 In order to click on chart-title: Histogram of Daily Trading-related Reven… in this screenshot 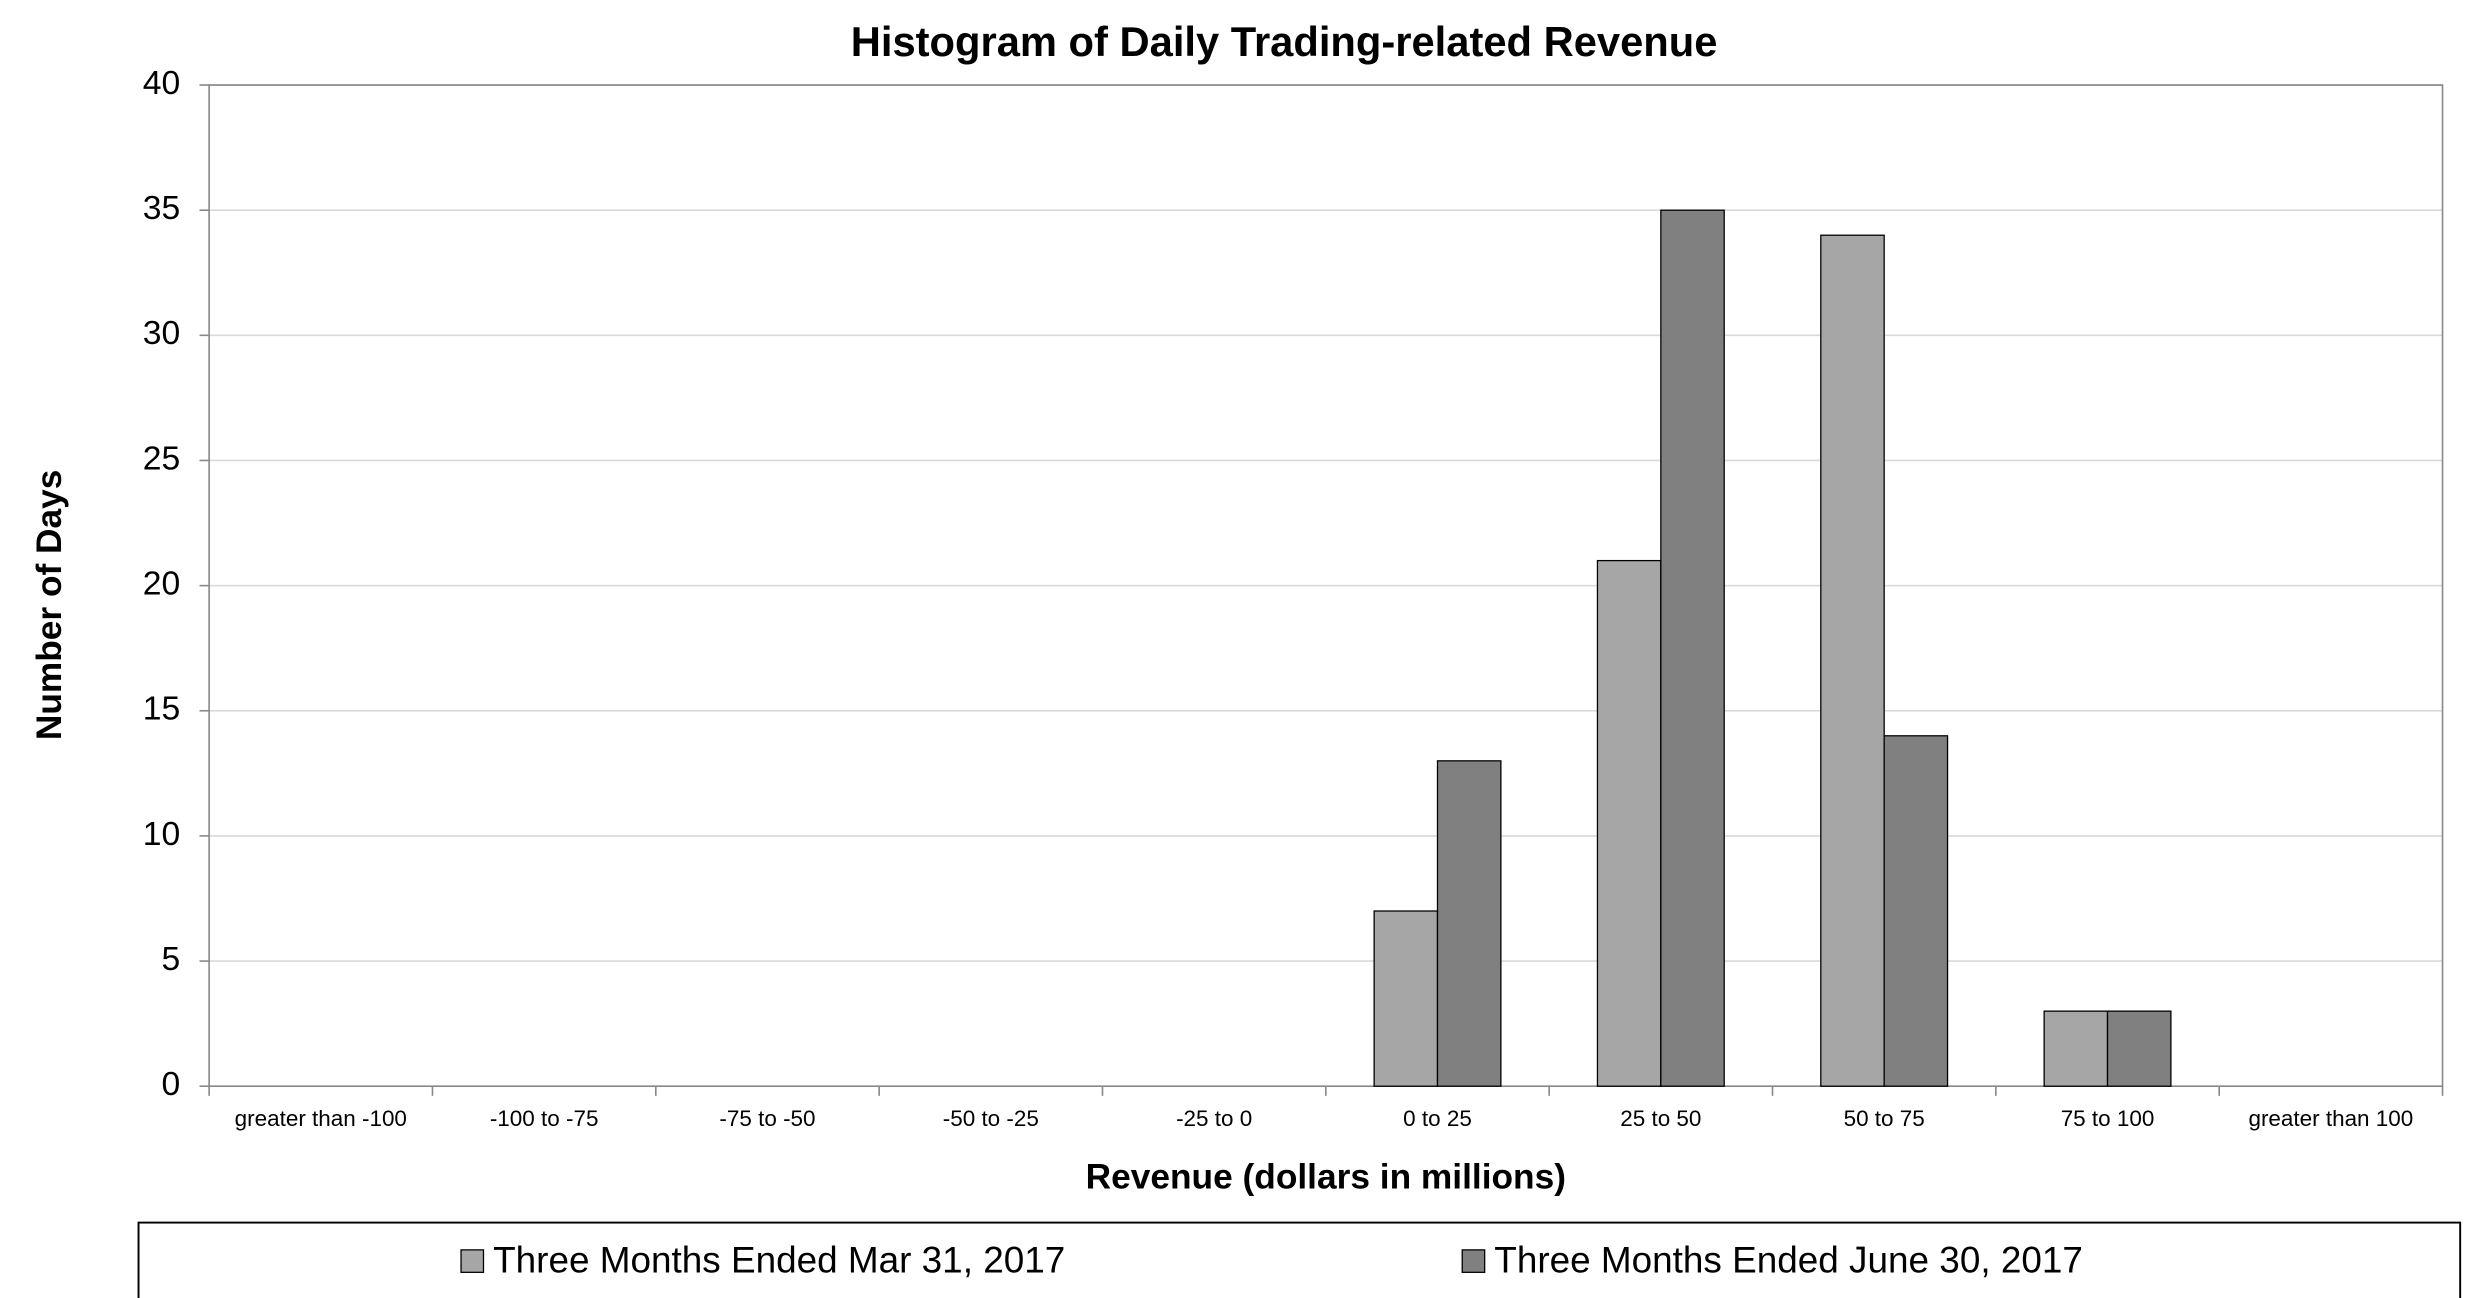, I will do `click(1284, 41)`.